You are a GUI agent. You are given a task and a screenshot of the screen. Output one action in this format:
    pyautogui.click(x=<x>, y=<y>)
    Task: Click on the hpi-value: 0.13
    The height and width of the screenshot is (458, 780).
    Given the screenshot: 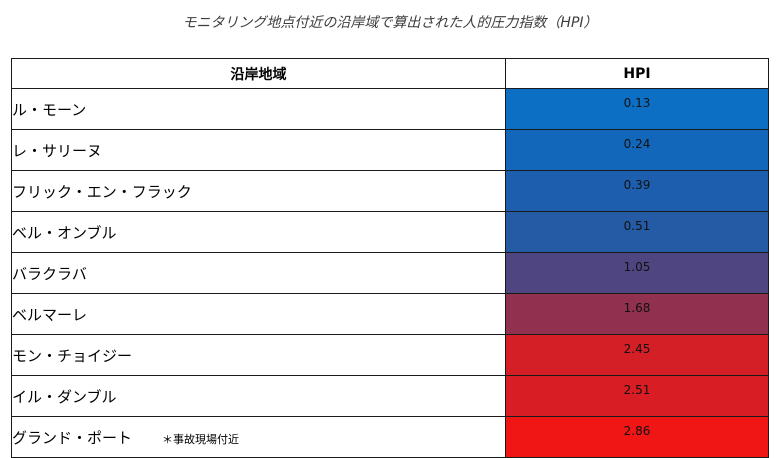 What is the action you would take?
    pyautogui.click(x=637, y=109)
    